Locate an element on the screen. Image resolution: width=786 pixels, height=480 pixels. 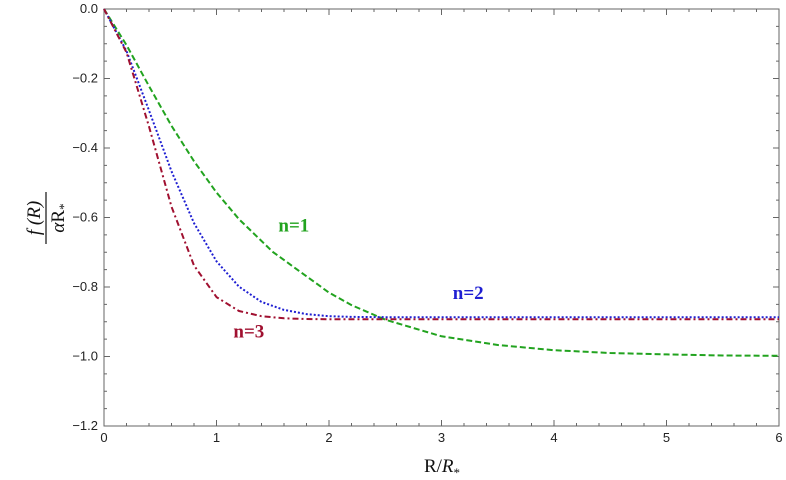
y-axis-label: f (R) αR* is located at coordinates (47, 218).